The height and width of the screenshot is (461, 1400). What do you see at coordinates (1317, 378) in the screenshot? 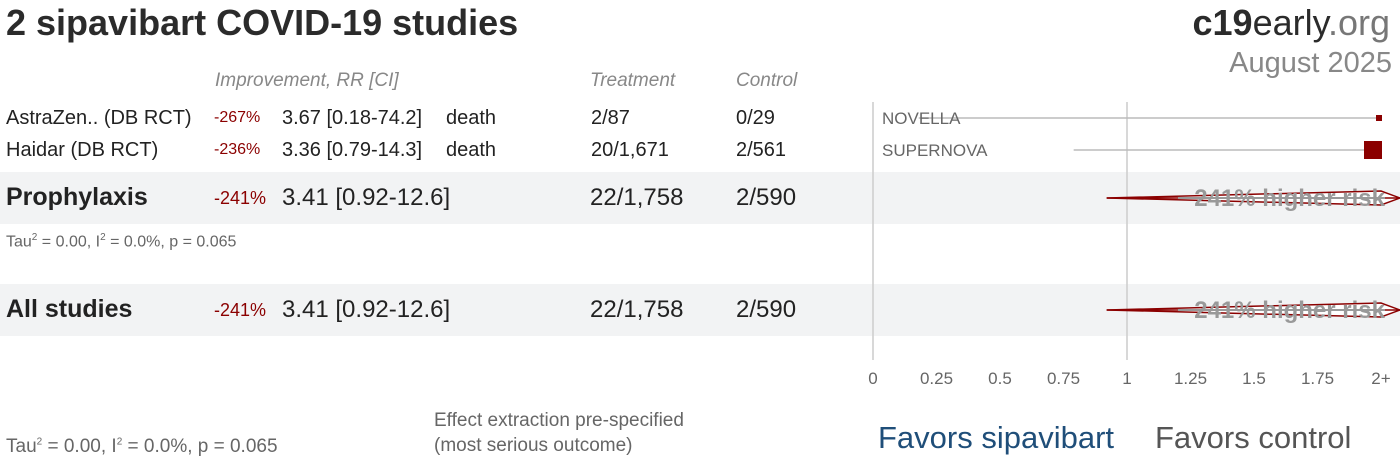
I see `axis-tick-label: 1.75` at bounding box center [1317, 378].